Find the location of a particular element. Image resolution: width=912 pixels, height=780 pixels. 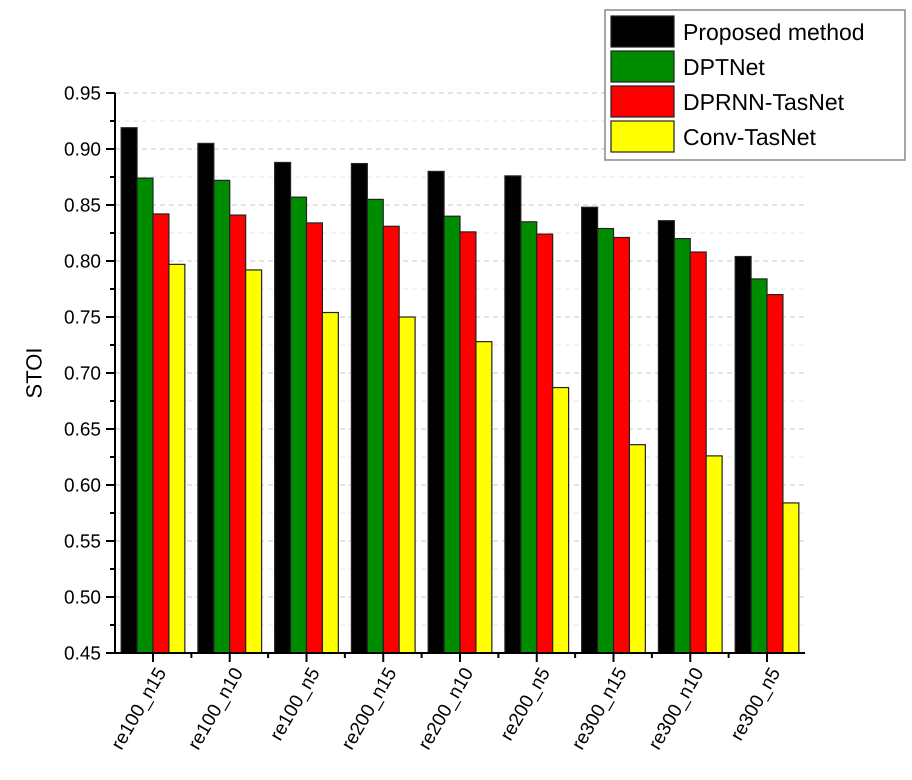

y-tick-label: 0.80 is located at coordinates (82, 262).